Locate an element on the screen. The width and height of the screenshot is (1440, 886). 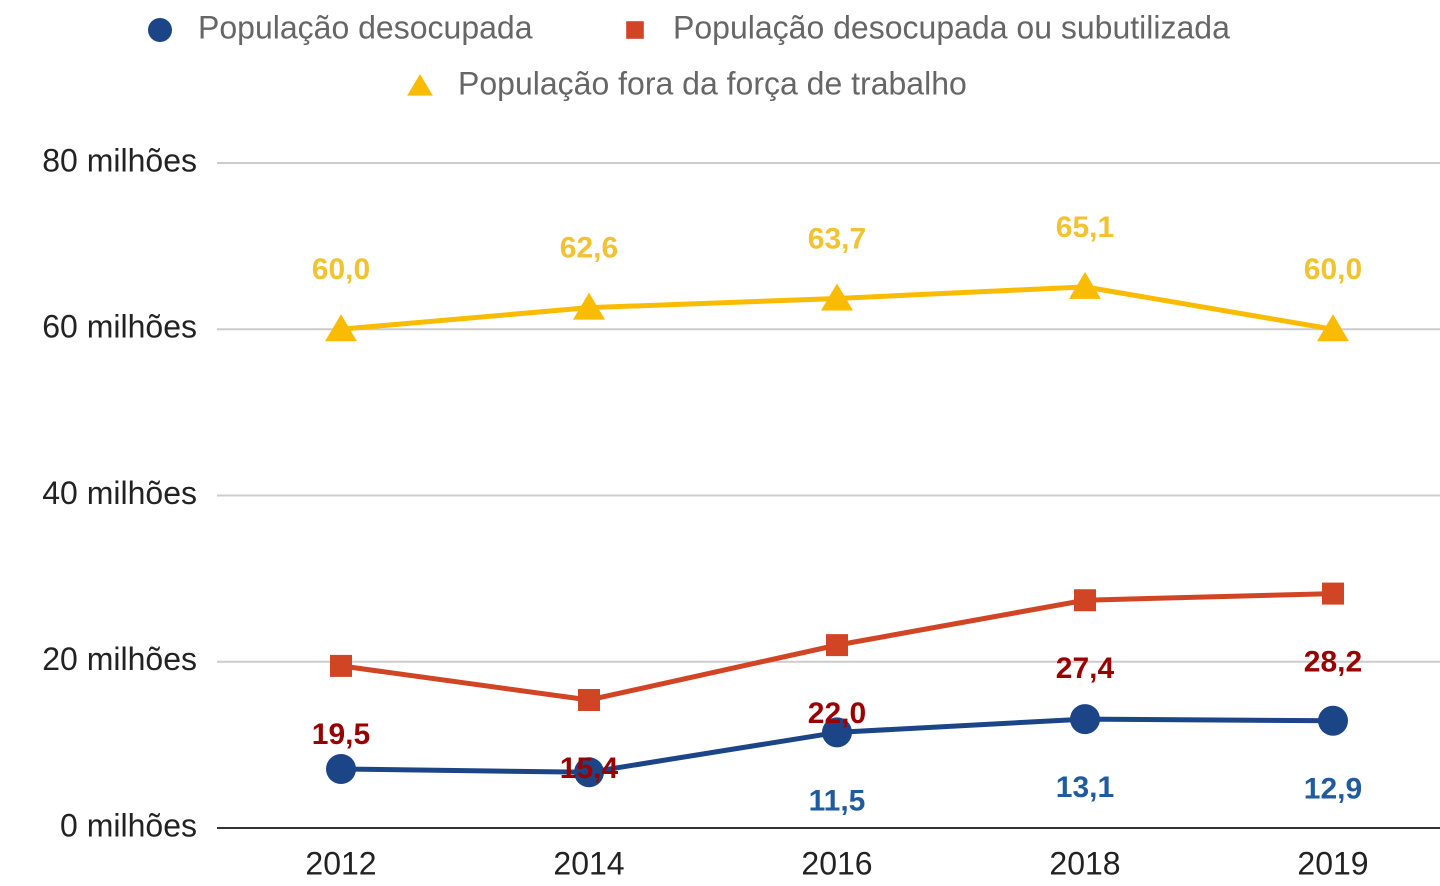
data-label: 28,2 is located at coordinates (1333, 662).